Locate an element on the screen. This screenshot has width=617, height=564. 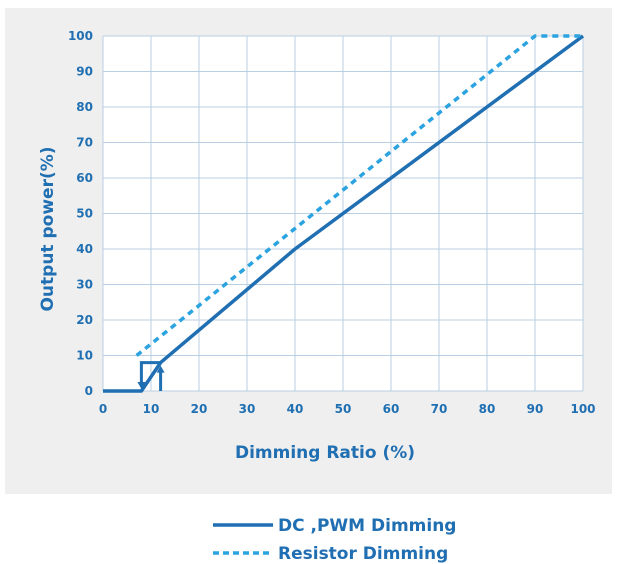
y-tick-label-70: 70 is located at coordinates (84, 143).